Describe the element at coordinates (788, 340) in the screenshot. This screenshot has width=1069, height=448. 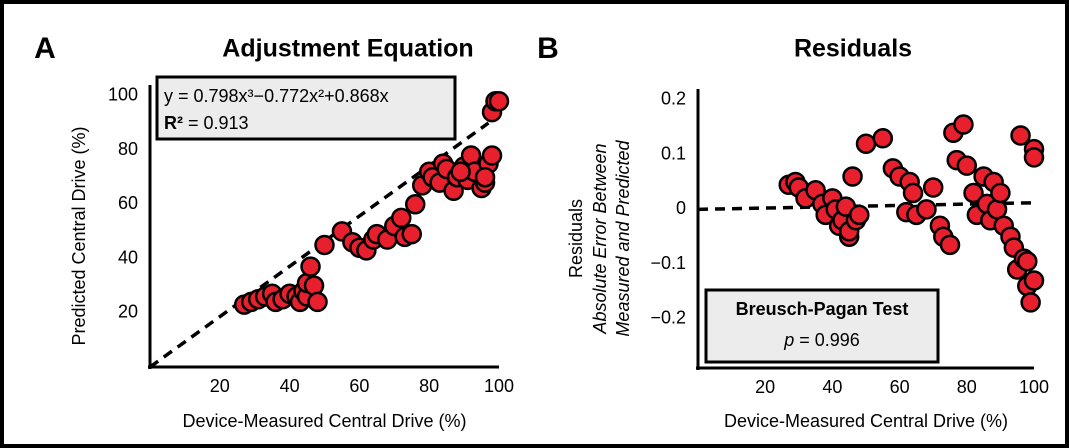
I see `p-symbol: p` at that location.